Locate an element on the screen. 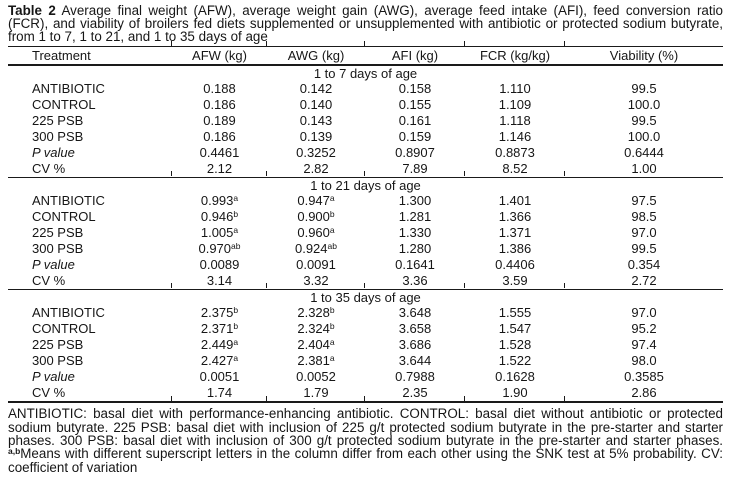 This screenshot has width=731, height=502. cell-value: 0.1628 is located at coordinates (515, 377).